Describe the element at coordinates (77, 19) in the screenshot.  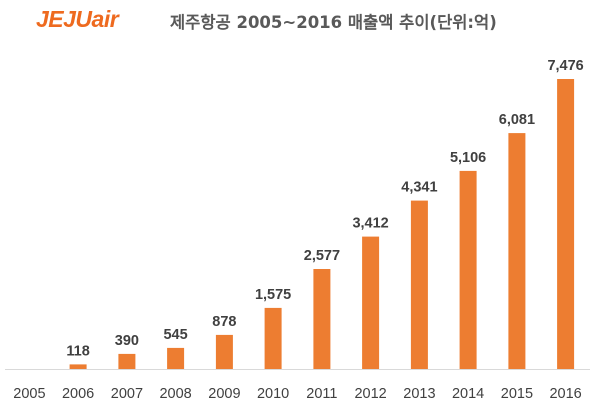
I see `jejuair-logo: JEJUair` at that location.